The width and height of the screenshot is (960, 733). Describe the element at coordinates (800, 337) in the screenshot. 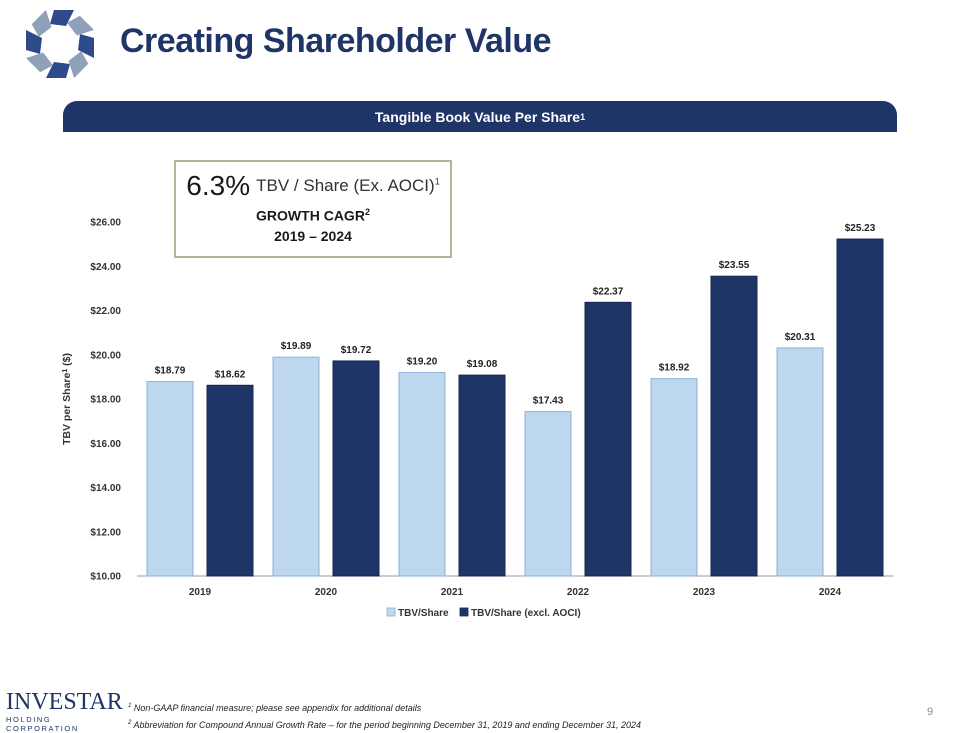

I see `bar-value-label: $20.31` at that location.